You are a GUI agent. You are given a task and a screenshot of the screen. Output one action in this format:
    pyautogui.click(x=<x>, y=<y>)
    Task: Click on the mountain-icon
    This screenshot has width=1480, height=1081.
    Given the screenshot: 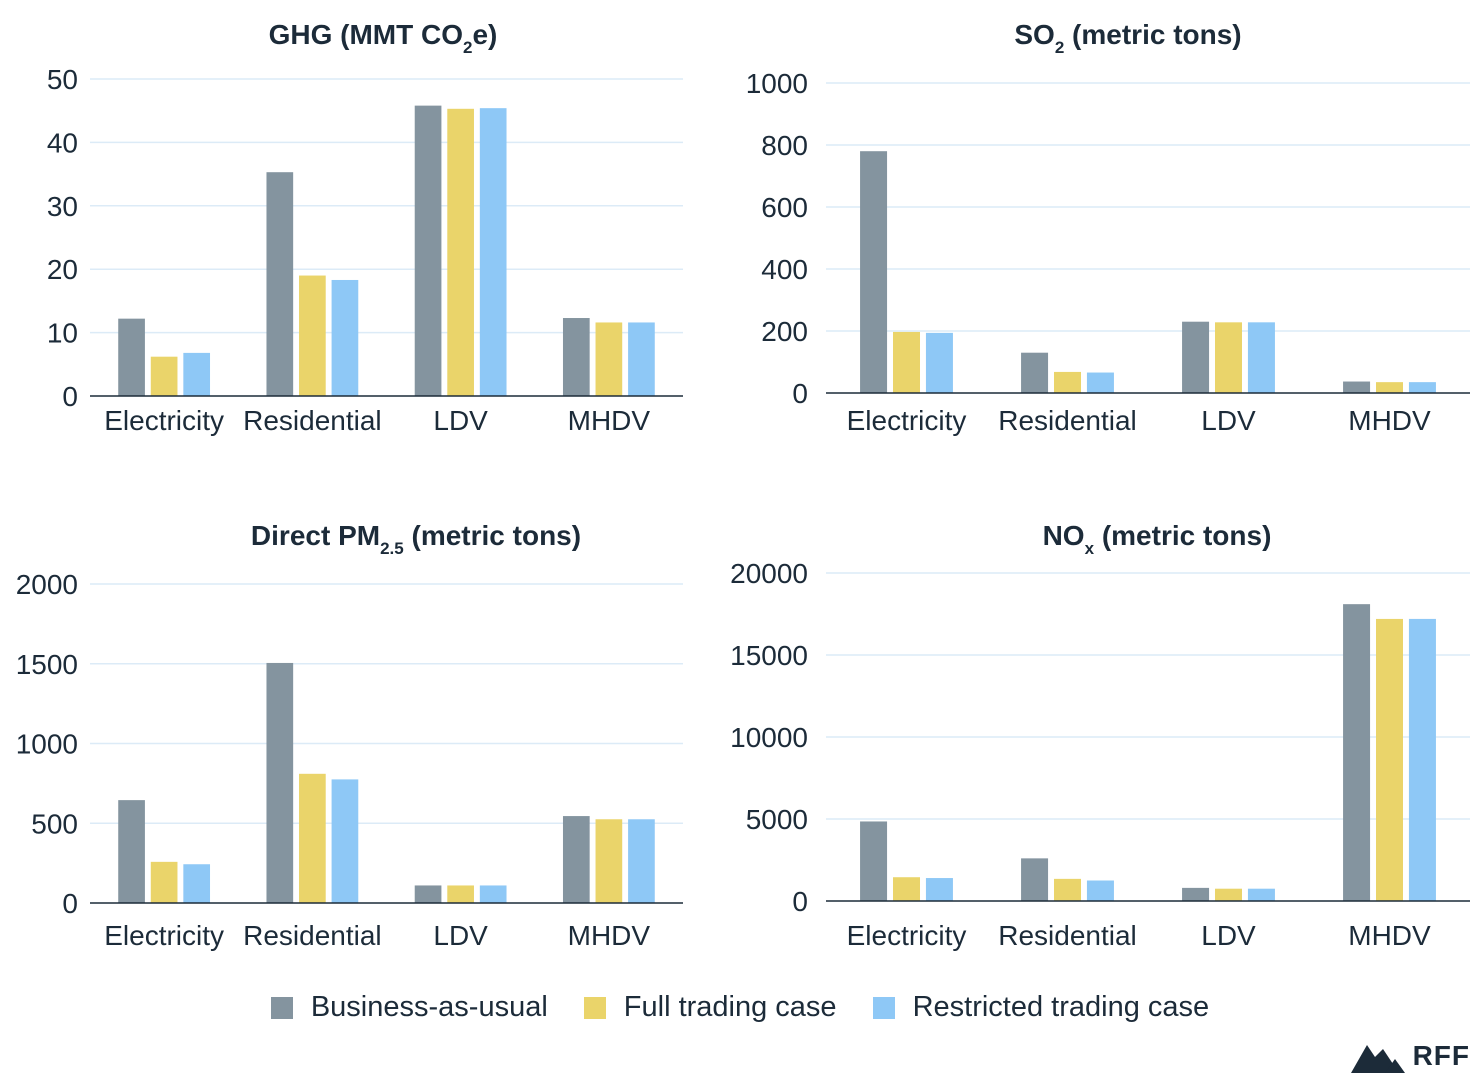 What is the action you would take?
    pyautogui.click(x=1377, y=1059)
    